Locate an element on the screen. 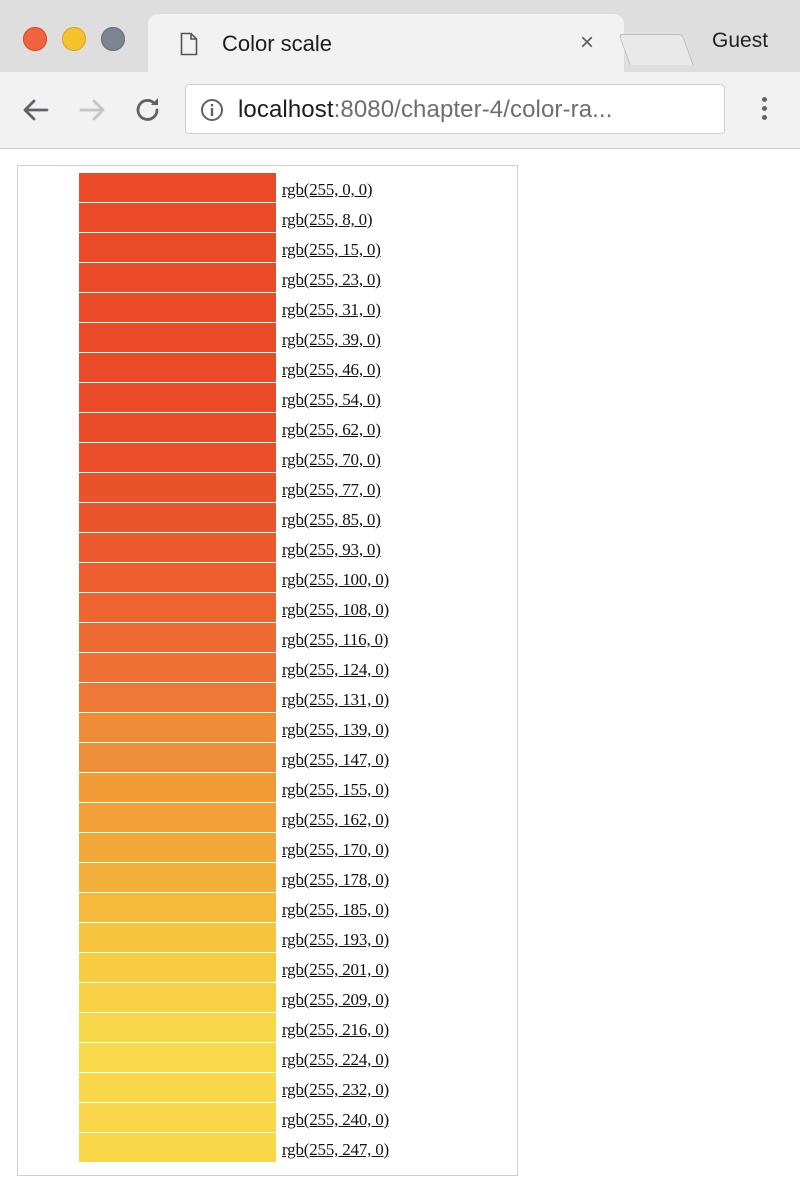  color-value-link: rgb(255, 178, 0) is located at coordinates (335, 879).